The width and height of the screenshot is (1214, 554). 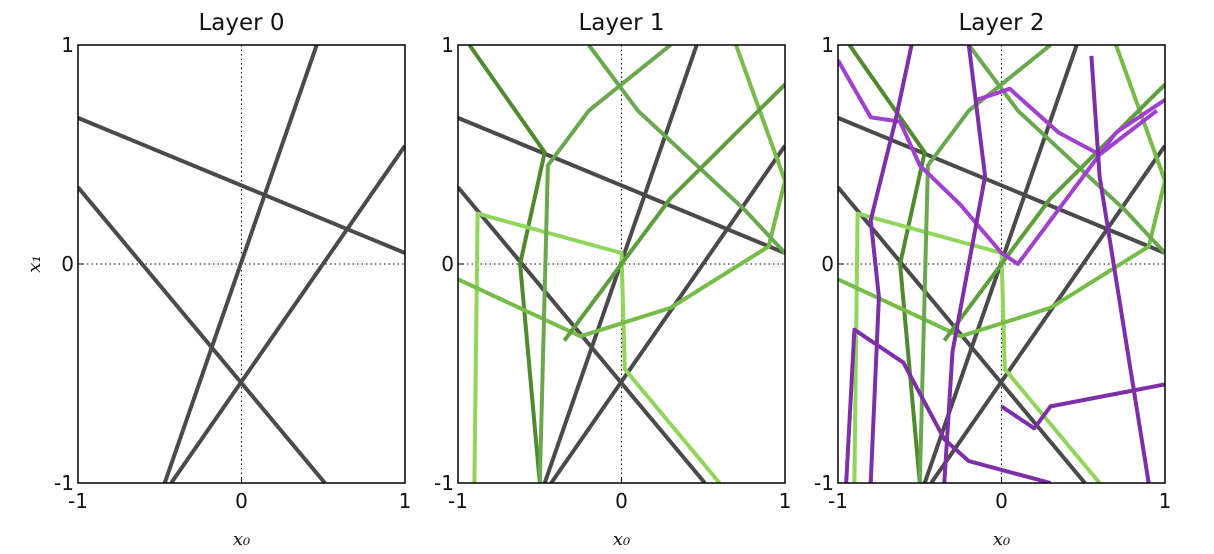 I want to click on panel-title: Layer 1, so click(x=621, y=23).